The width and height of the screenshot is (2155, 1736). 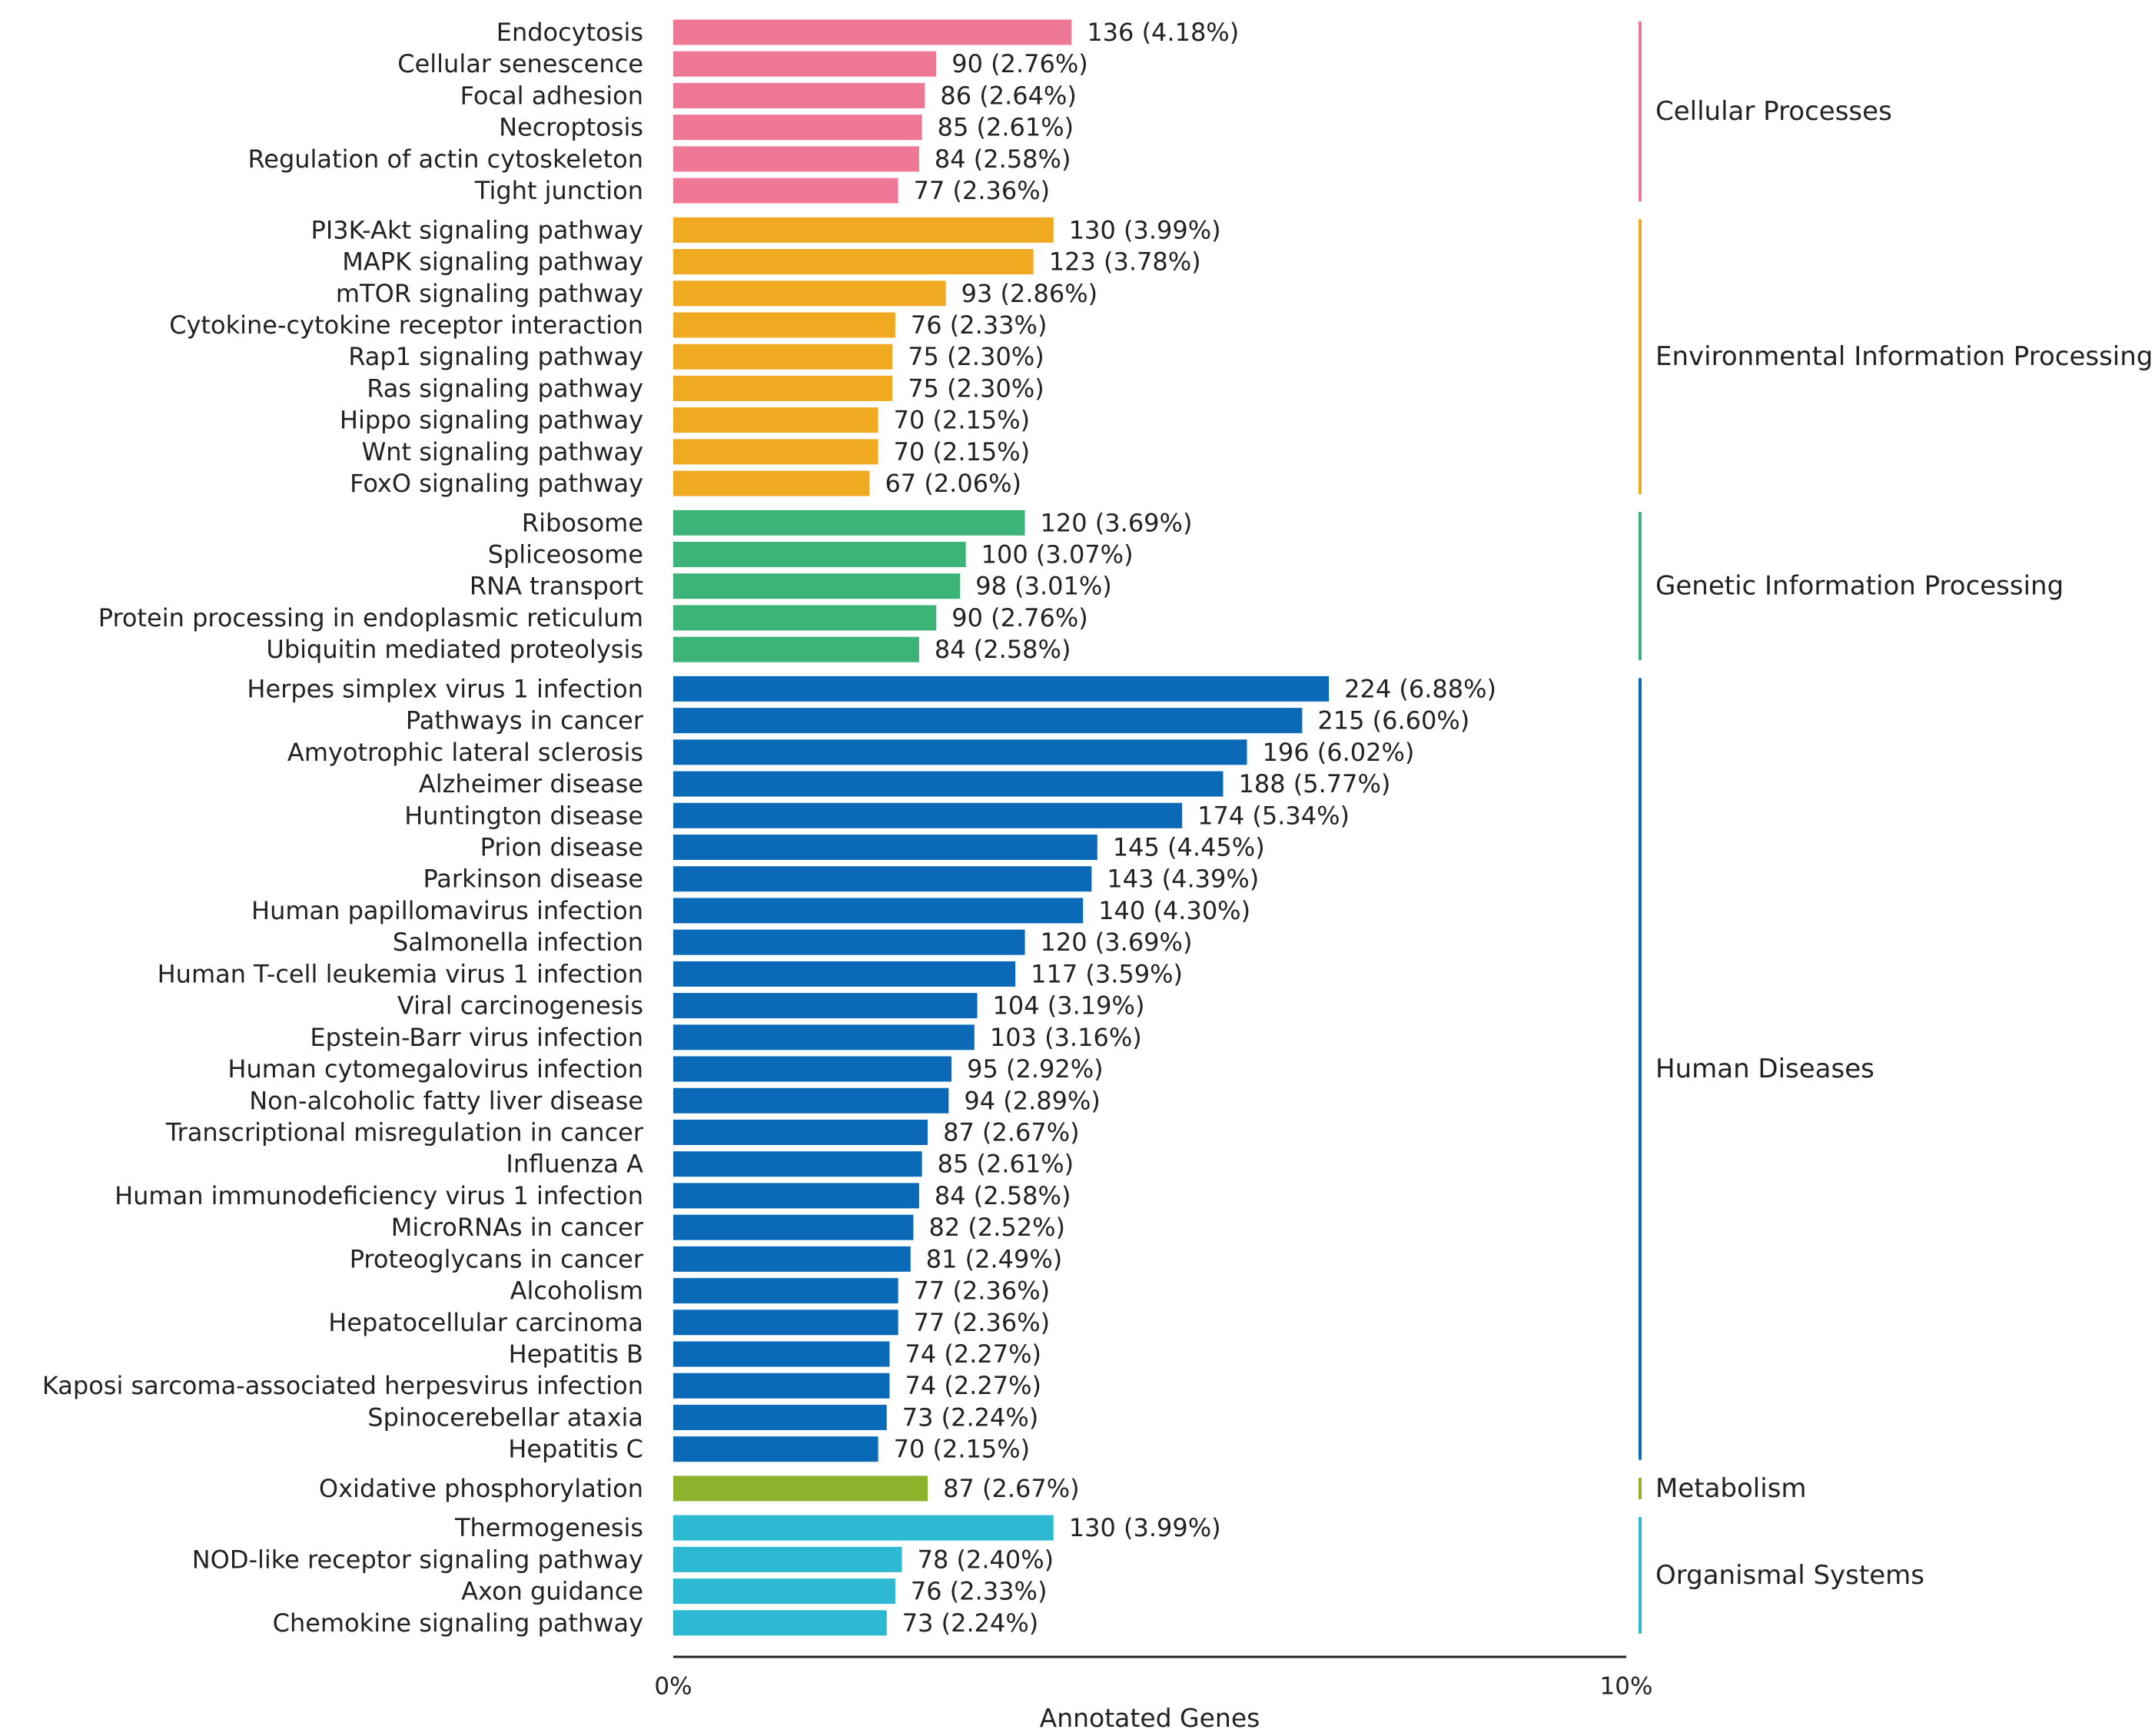 I want to click on value-label: 86 (2.64%), so click(x=1009, y=96).